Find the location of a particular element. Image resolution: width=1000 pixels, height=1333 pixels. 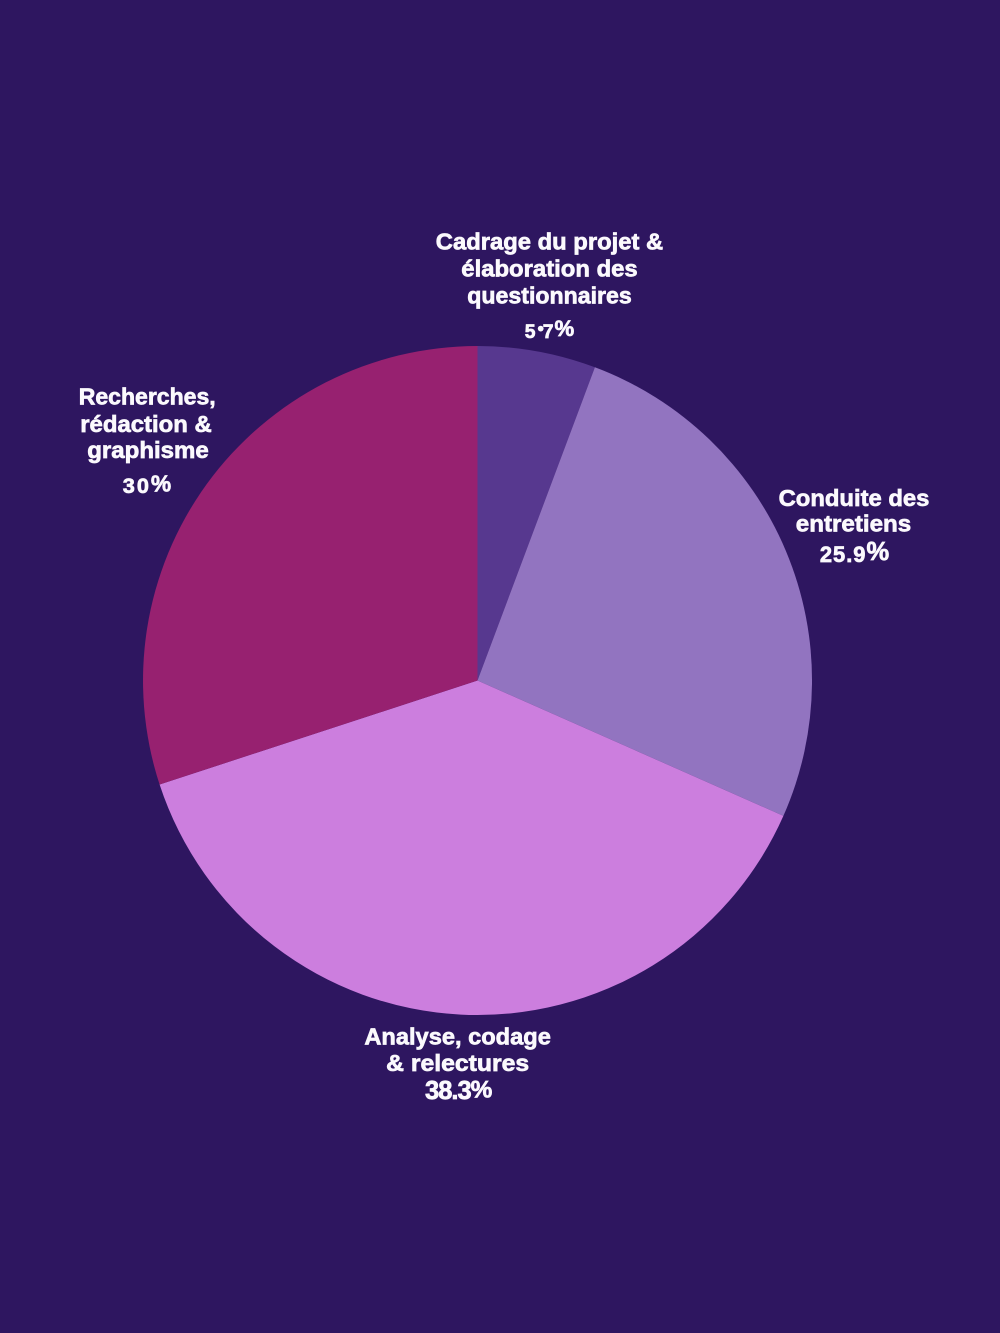

svg-text: entretiens is located at coordinates (854, 524).